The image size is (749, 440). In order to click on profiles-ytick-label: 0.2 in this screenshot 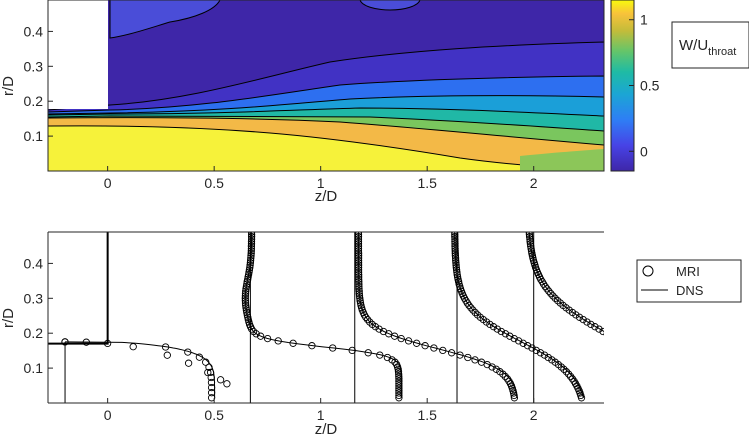, I will do `click(34, 333)`.